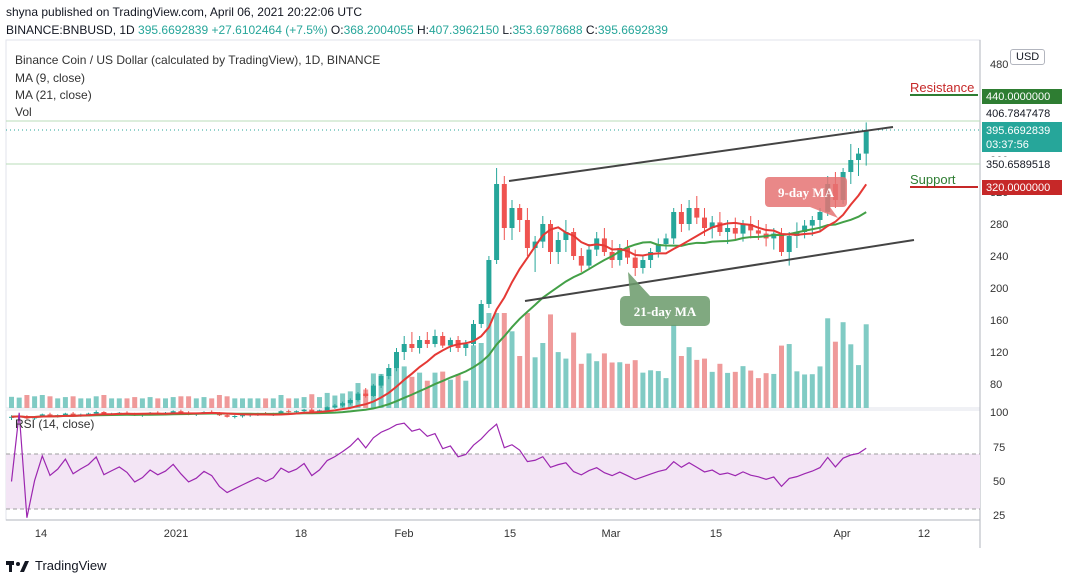  What do you see at coordinates (547, 30) in the screenshot?
I see `low-value: 353.6978688` at bounding box center [547, 30].